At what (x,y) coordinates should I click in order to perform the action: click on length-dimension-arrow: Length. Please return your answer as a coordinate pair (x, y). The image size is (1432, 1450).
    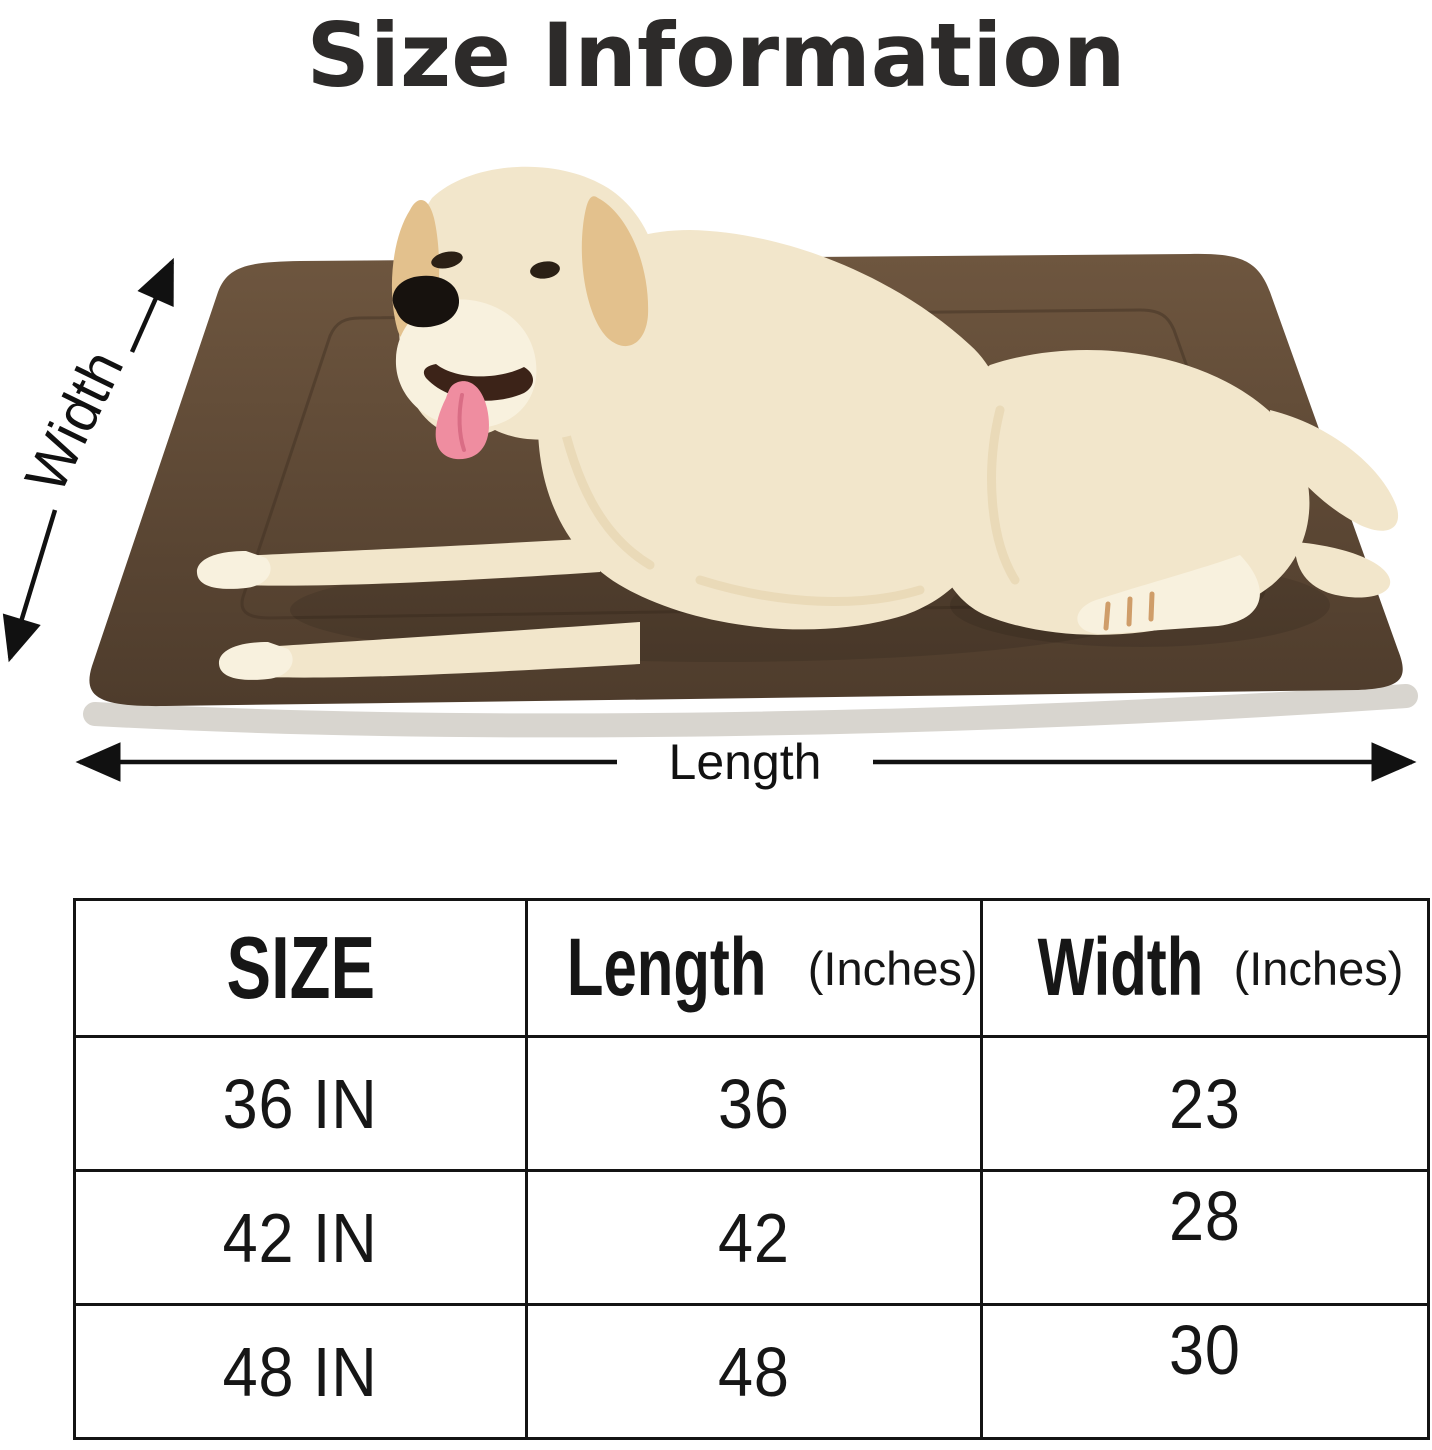
    Looking at the image, I should click on (746, 762).